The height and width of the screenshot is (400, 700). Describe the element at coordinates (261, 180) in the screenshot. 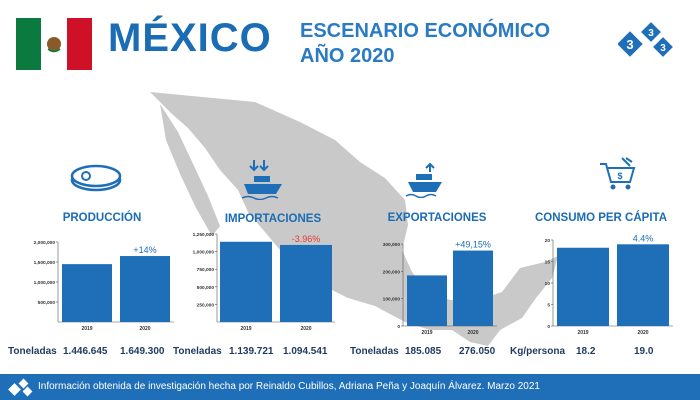

I see `import-ship-icon` at that location.